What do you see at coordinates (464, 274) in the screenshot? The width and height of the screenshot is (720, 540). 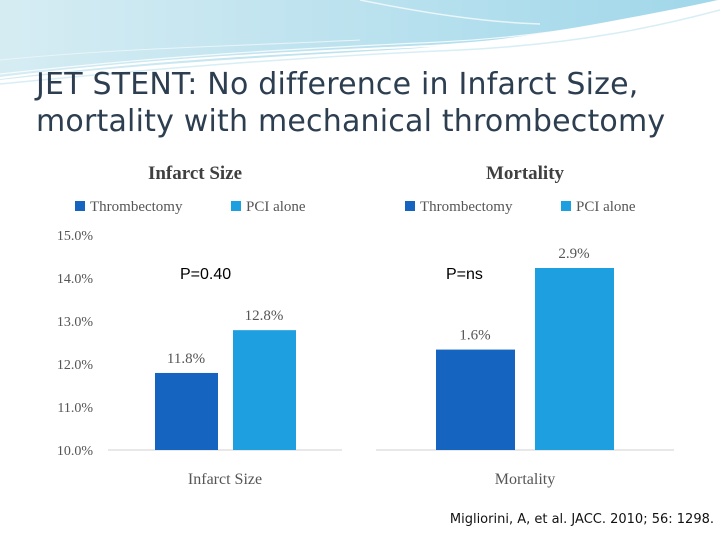 I see `p-value-mortality: P=ns` at bounding box center [464, 274].